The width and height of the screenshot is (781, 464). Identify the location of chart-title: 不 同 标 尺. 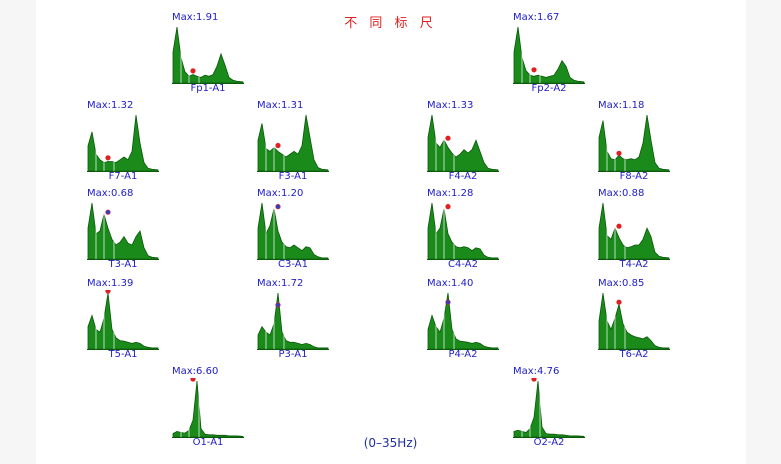
(390, 23).